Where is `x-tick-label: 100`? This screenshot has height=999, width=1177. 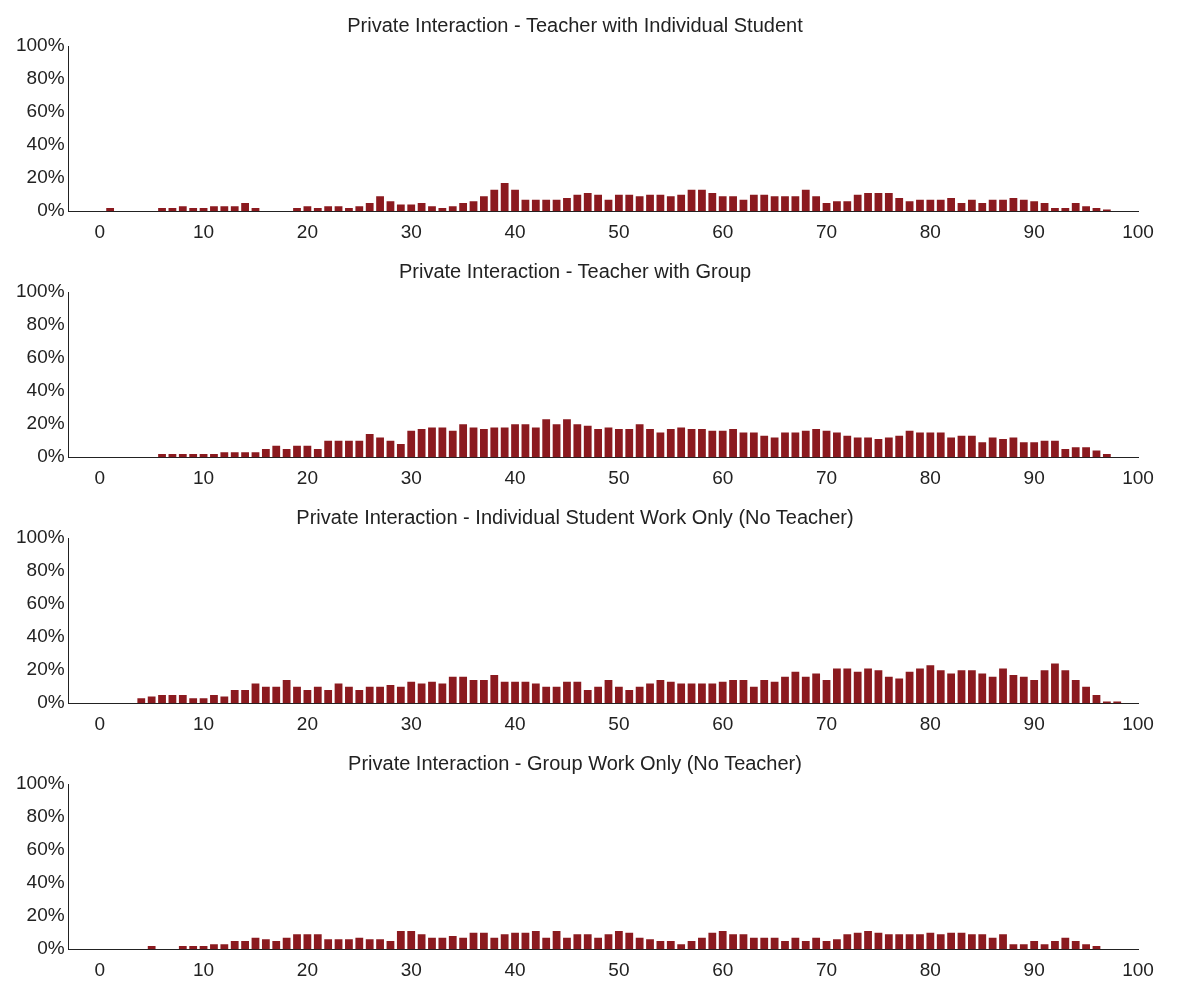 x-tick-label: 100 is located at coordinates (1138, 723).